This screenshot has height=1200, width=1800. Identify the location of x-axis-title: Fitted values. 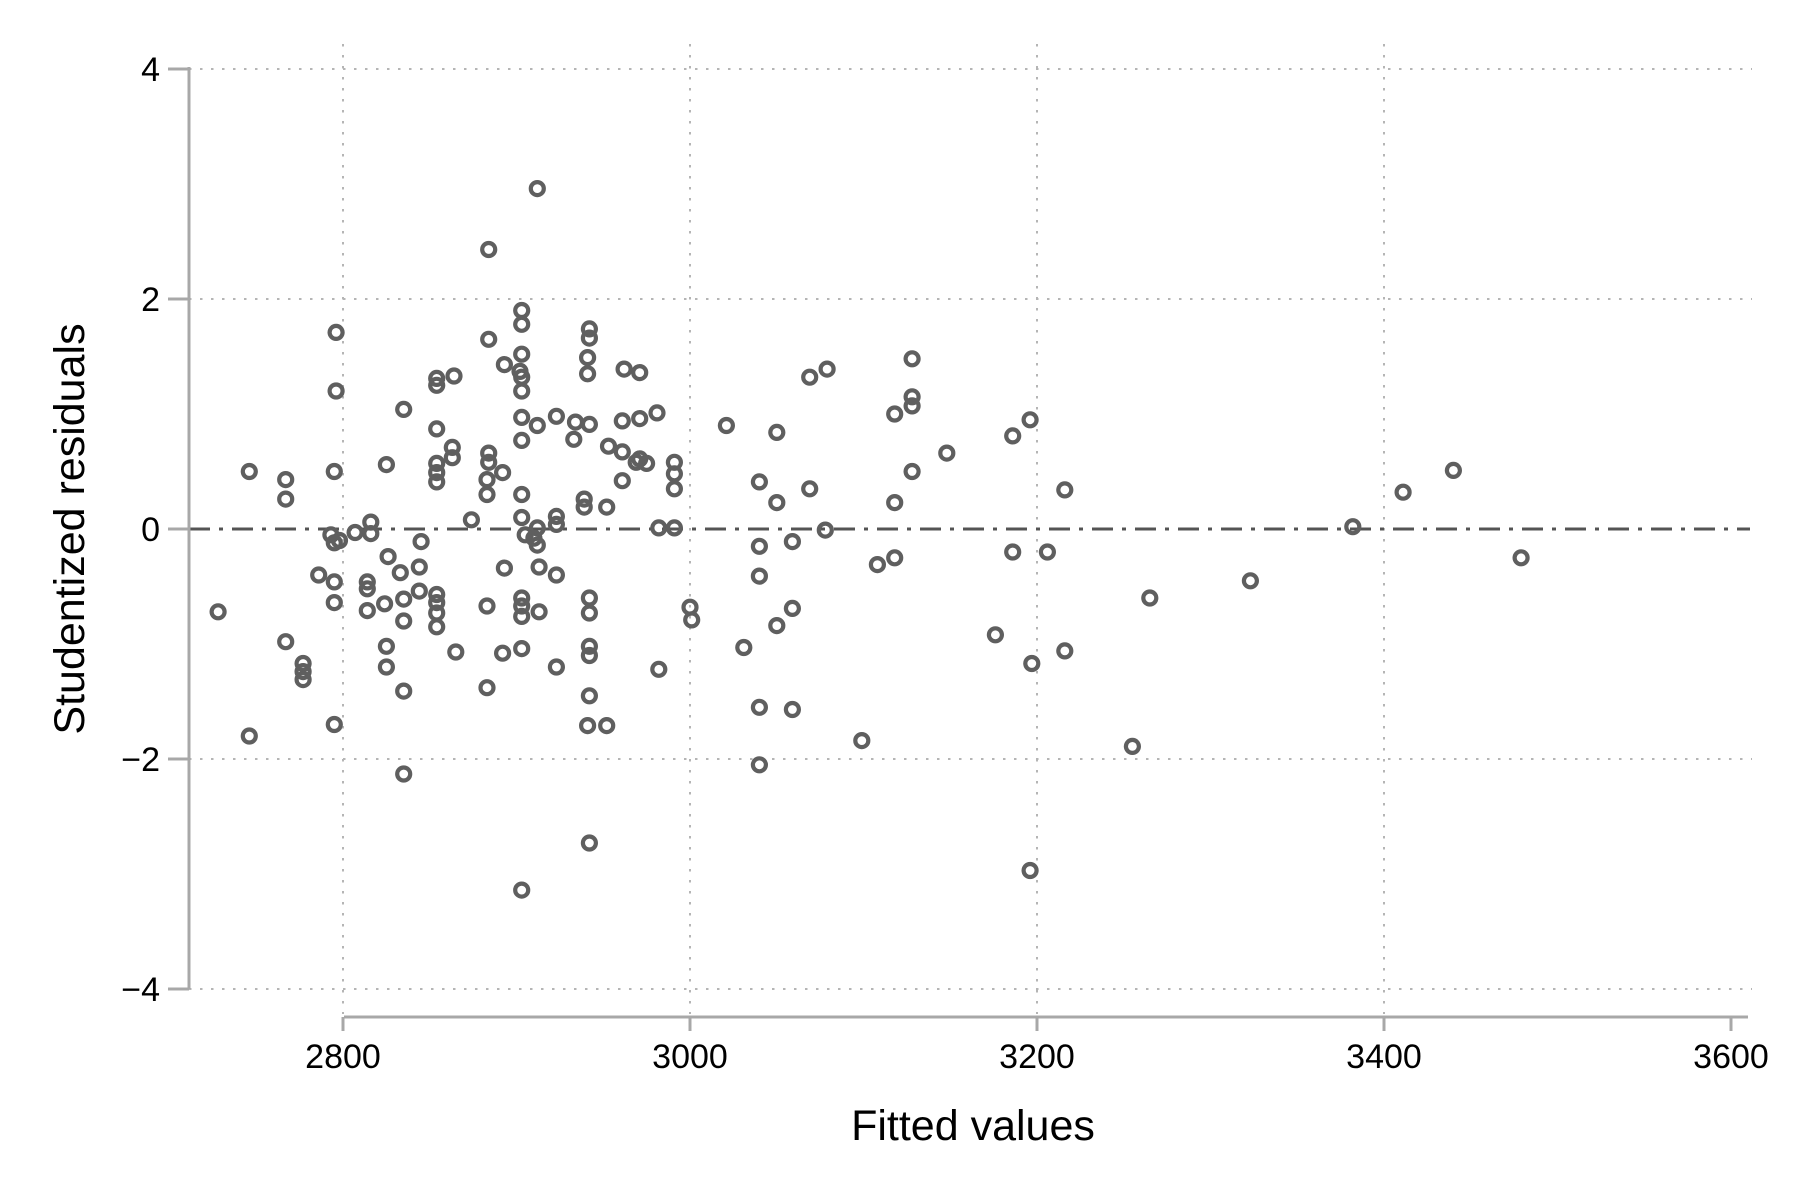
(973, 1126).